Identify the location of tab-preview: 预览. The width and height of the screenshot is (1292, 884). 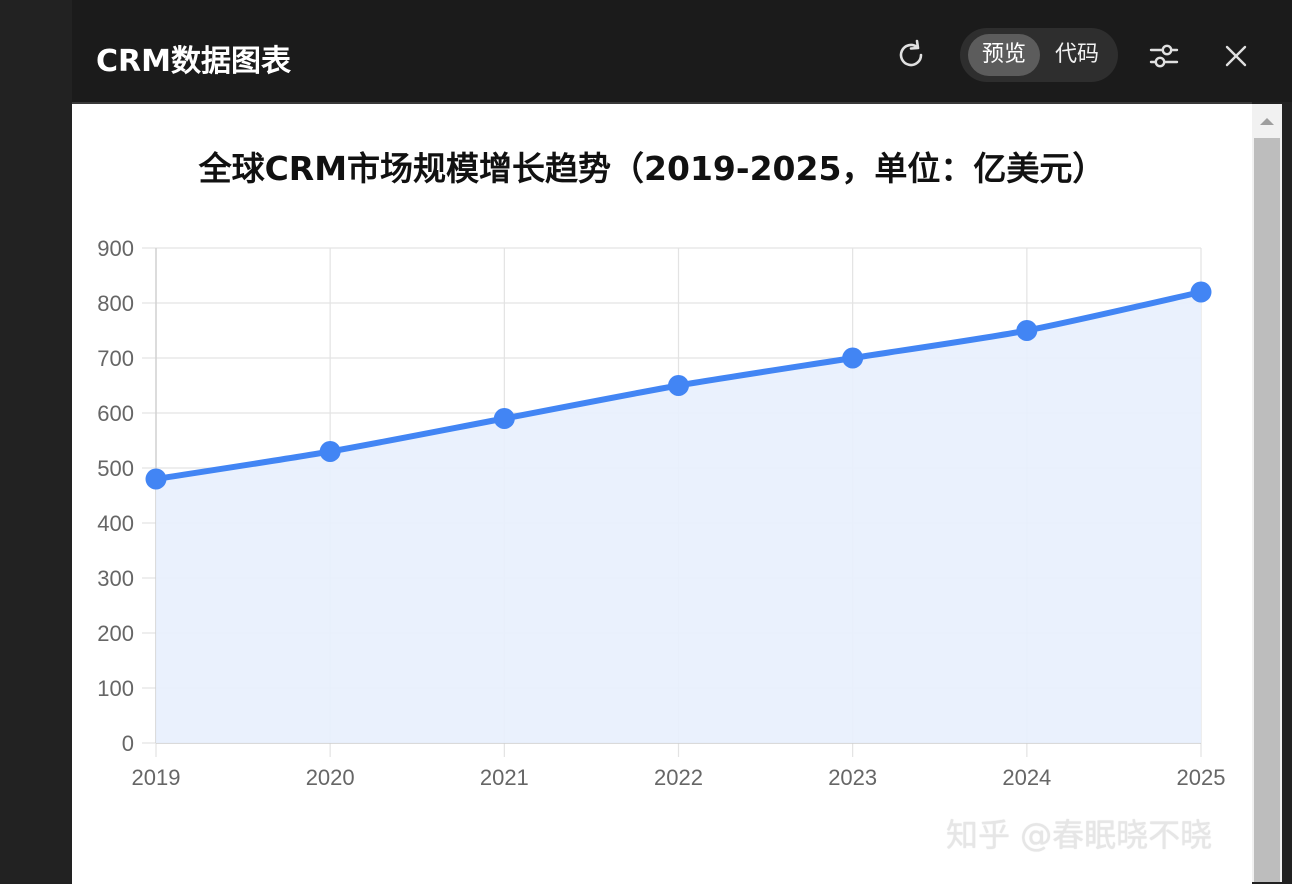
(1004, 55).